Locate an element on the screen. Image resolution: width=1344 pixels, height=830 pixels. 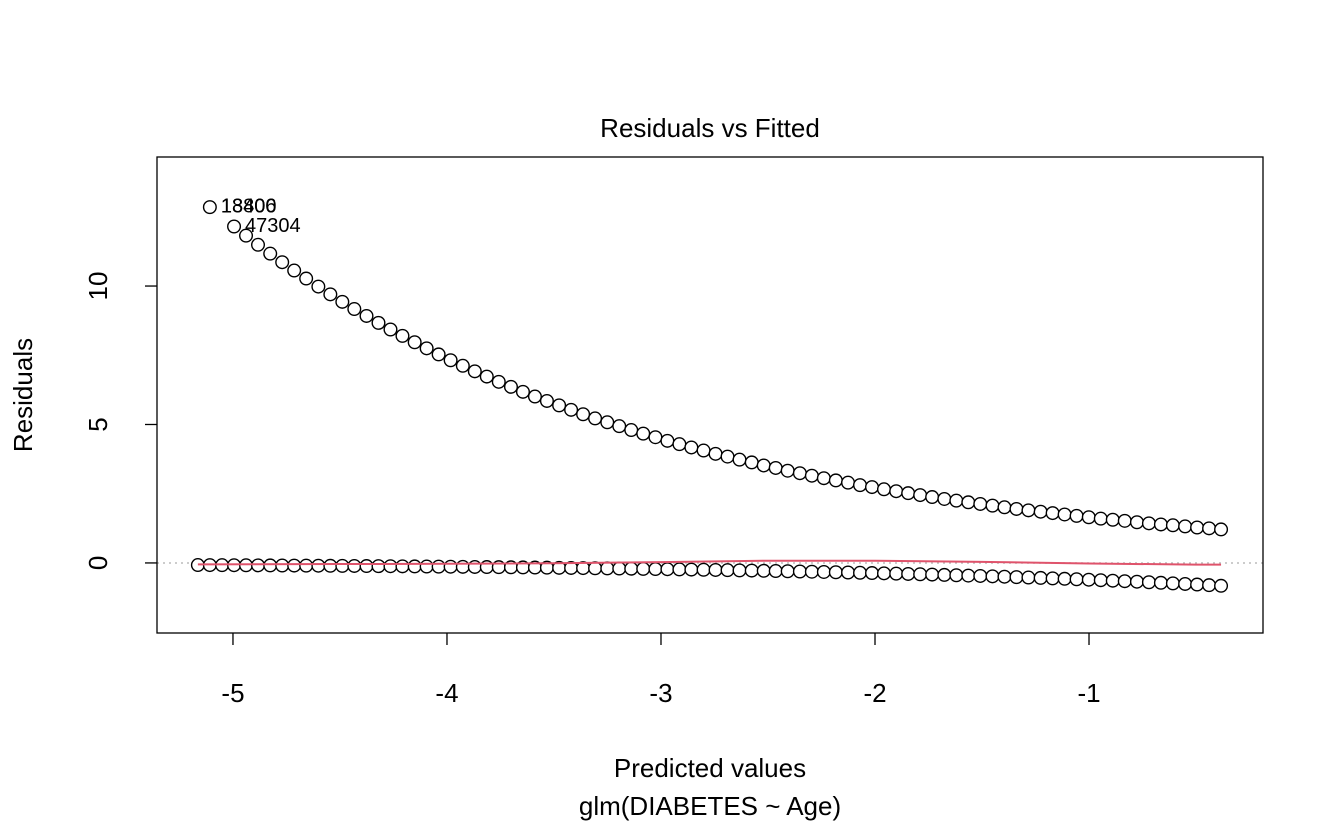
y-tick-label: 5 is located at coordinates (98, 424).